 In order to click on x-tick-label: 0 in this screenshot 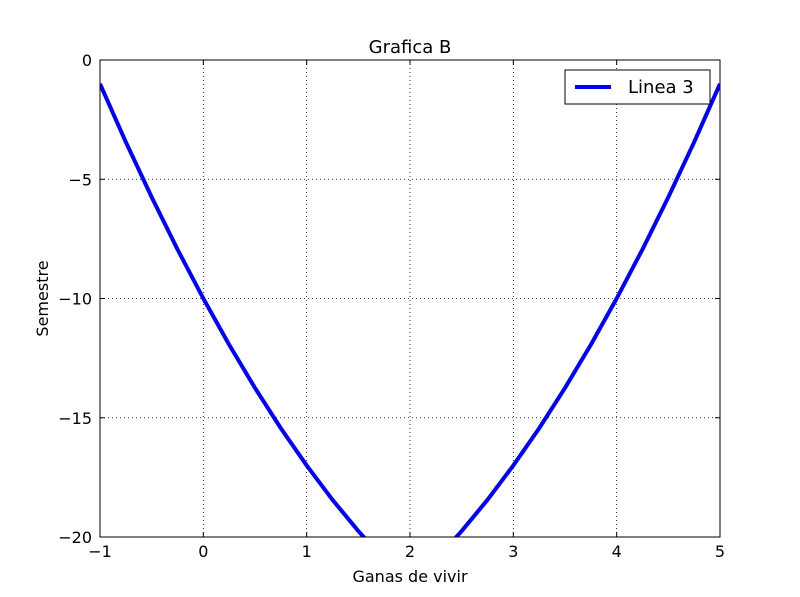, I will do `click(203, 551)`.